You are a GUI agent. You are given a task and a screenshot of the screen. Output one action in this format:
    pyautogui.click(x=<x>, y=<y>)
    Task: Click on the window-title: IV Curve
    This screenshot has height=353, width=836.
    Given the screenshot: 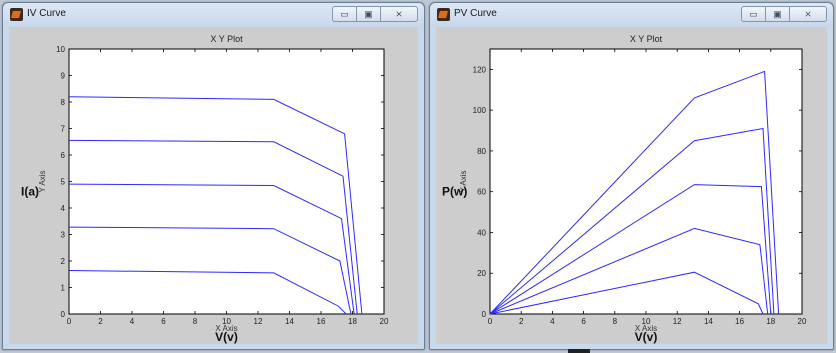 What is the action you would take?
    pyautogui.click(x=46, y=13)
    